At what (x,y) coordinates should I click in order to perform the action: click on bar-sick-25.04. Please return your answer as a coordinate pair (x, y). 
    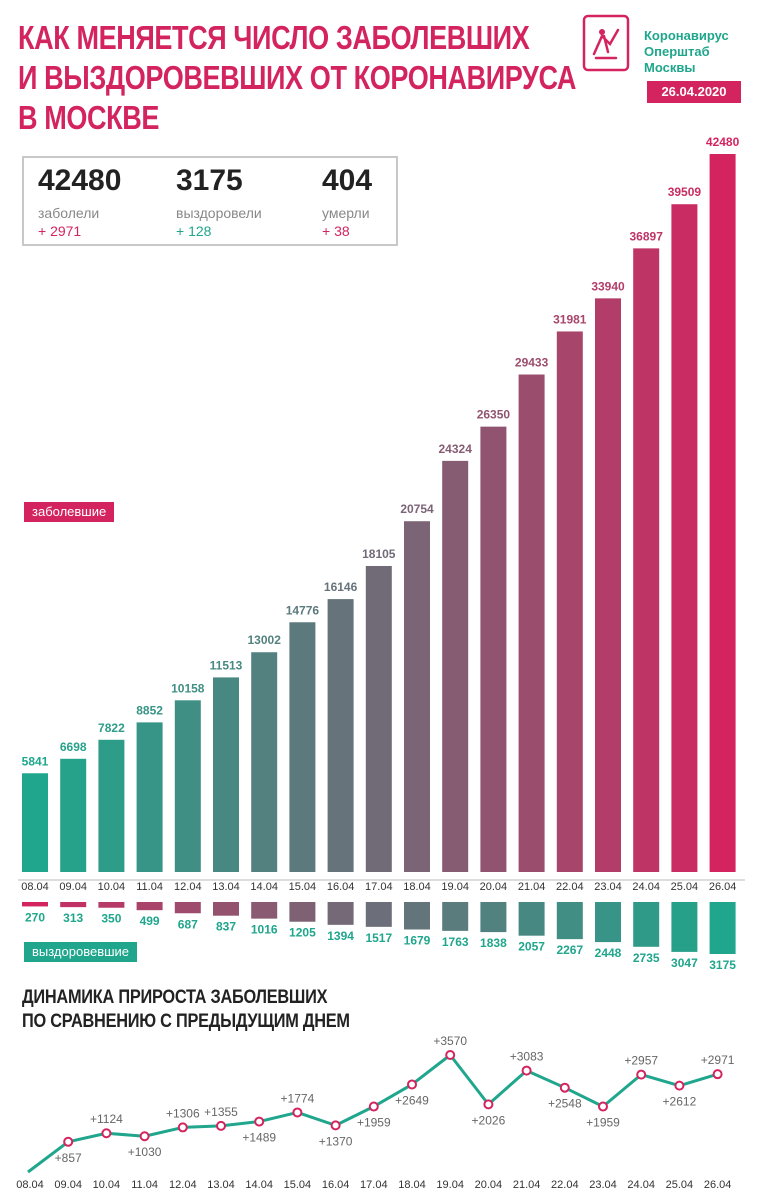
    Looking at the image, I should click on (684, 538).